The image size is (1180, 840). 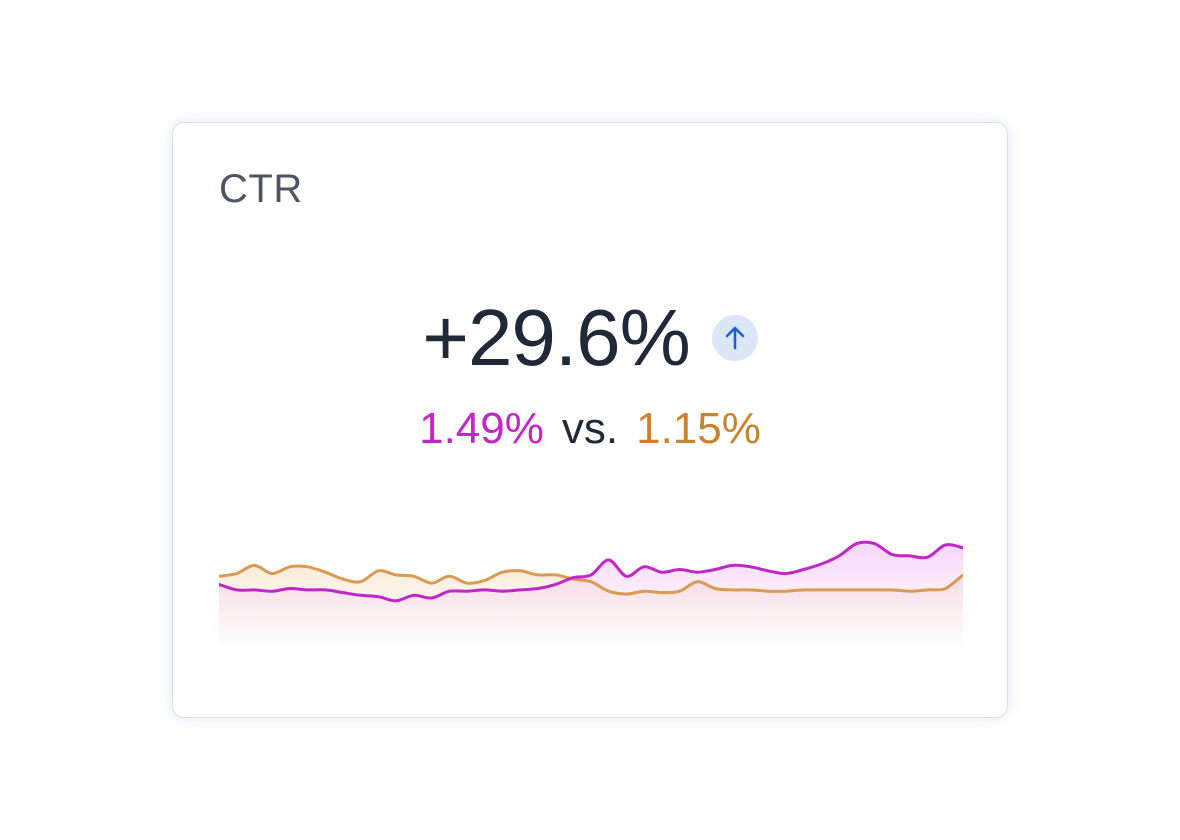 I want to click on current-period-line, so click(x=591, y=571).